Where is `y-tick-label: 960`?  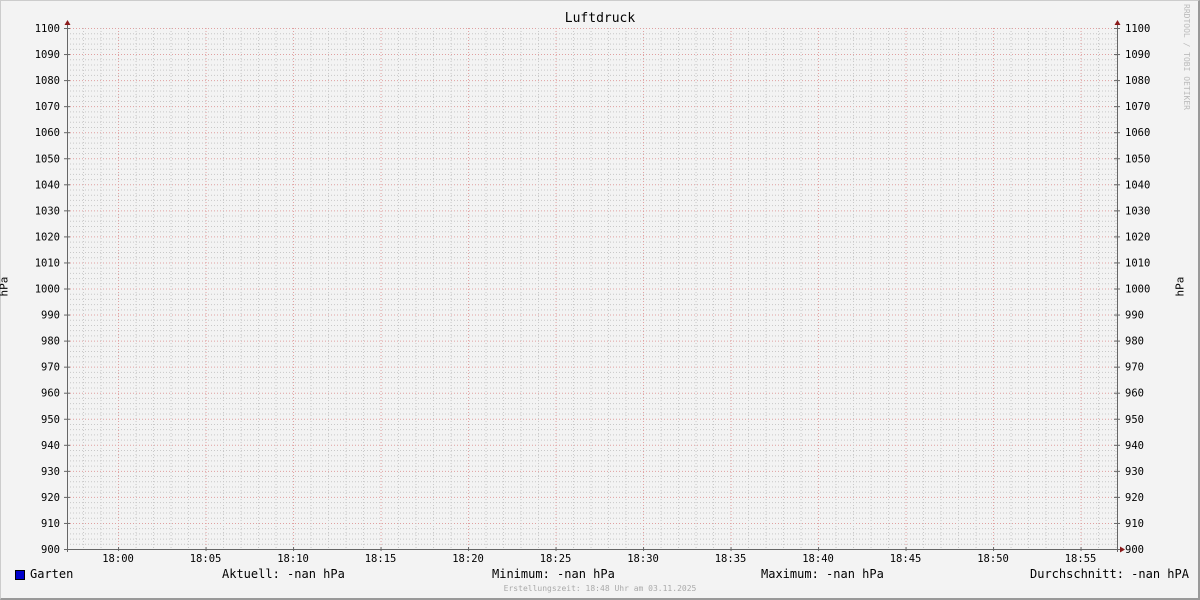
y-tick-label: 960 is located at coordinates (50, 394).